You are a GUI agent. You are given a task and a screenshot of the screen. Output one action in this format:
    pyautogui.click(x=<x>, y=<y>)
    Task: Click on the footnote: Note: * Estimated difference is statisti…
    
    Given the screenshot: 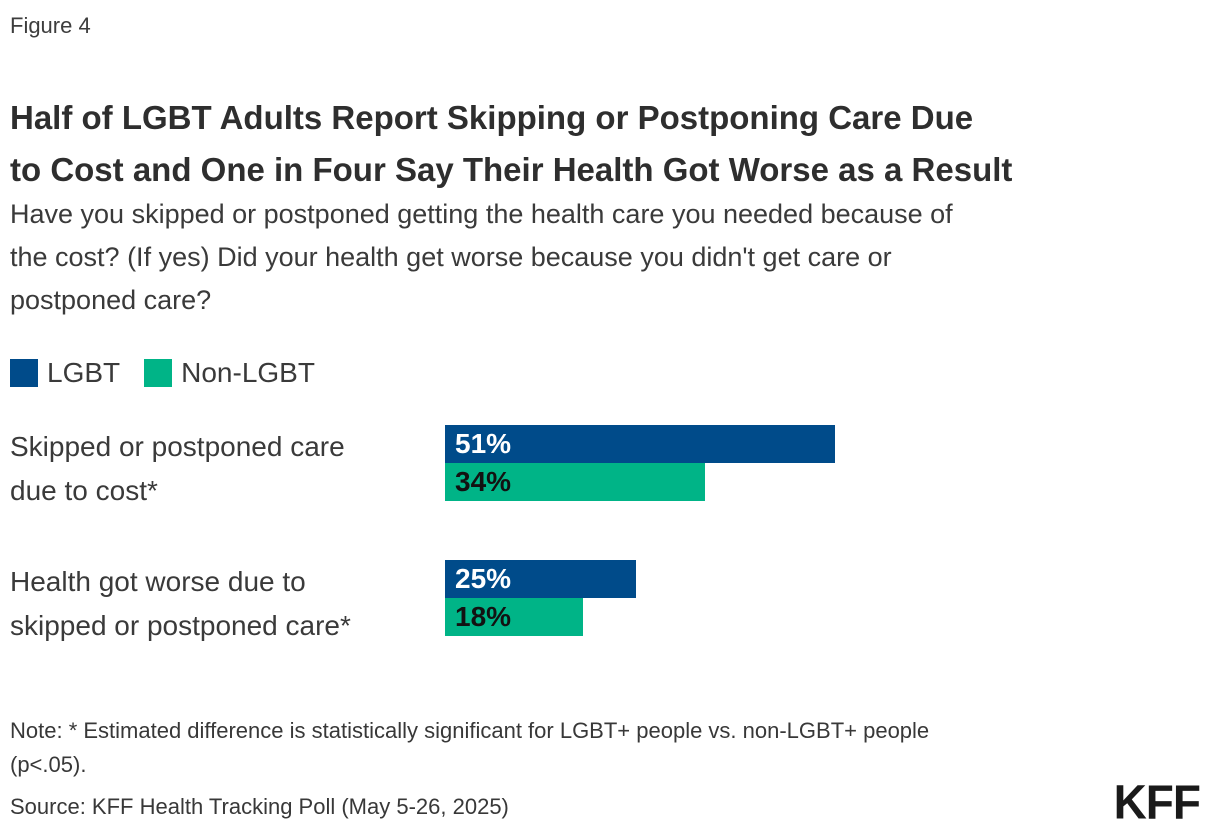 What is the action you would take?
    pyautogui.click(x=470, y=747)
    